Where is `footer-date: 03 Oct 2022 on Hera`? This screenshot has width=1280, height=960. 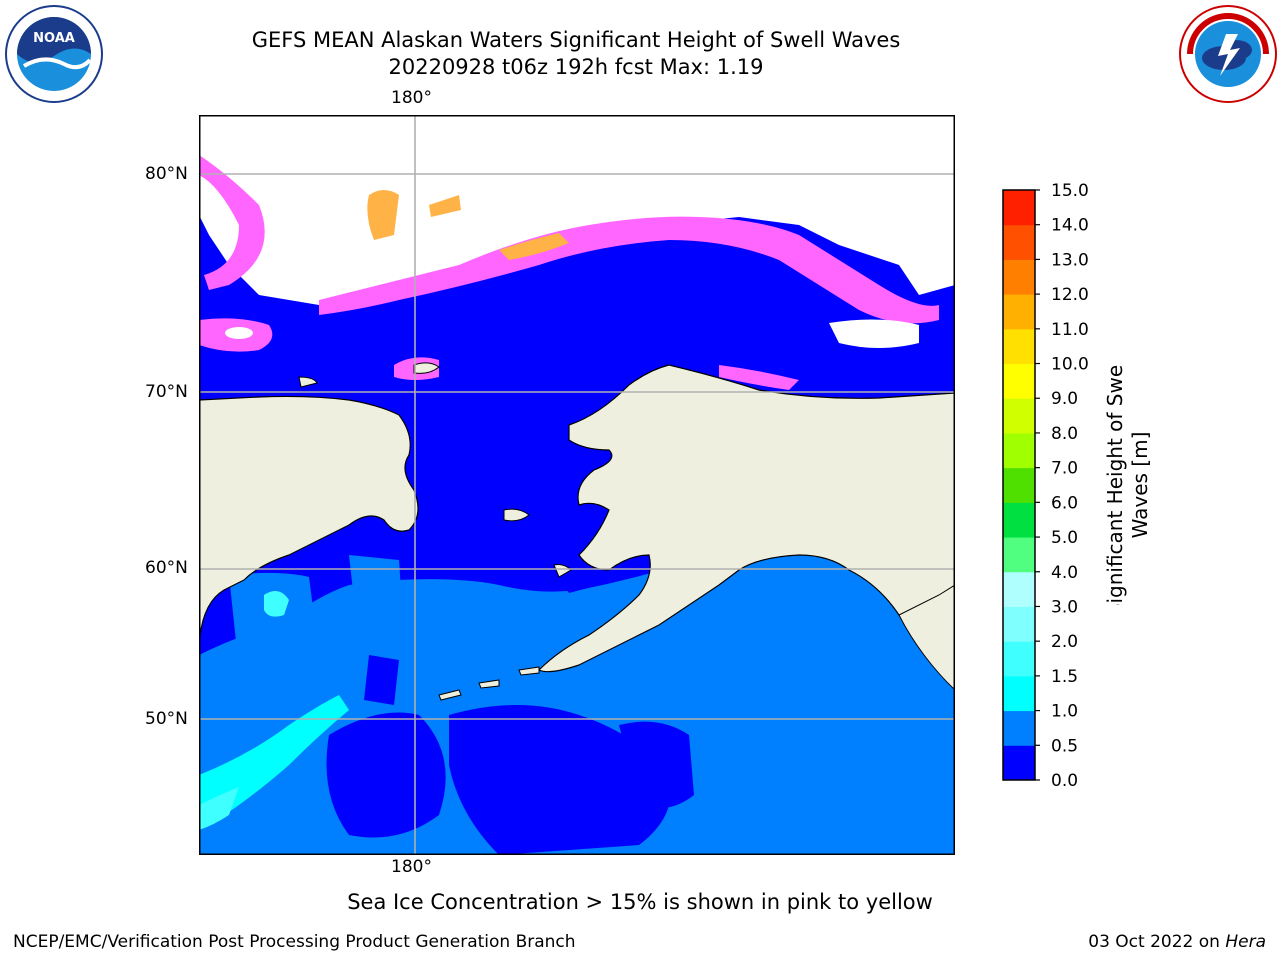
footer-date: 03 Oct 2022 on Hera is located at coordinates (1177, 942).